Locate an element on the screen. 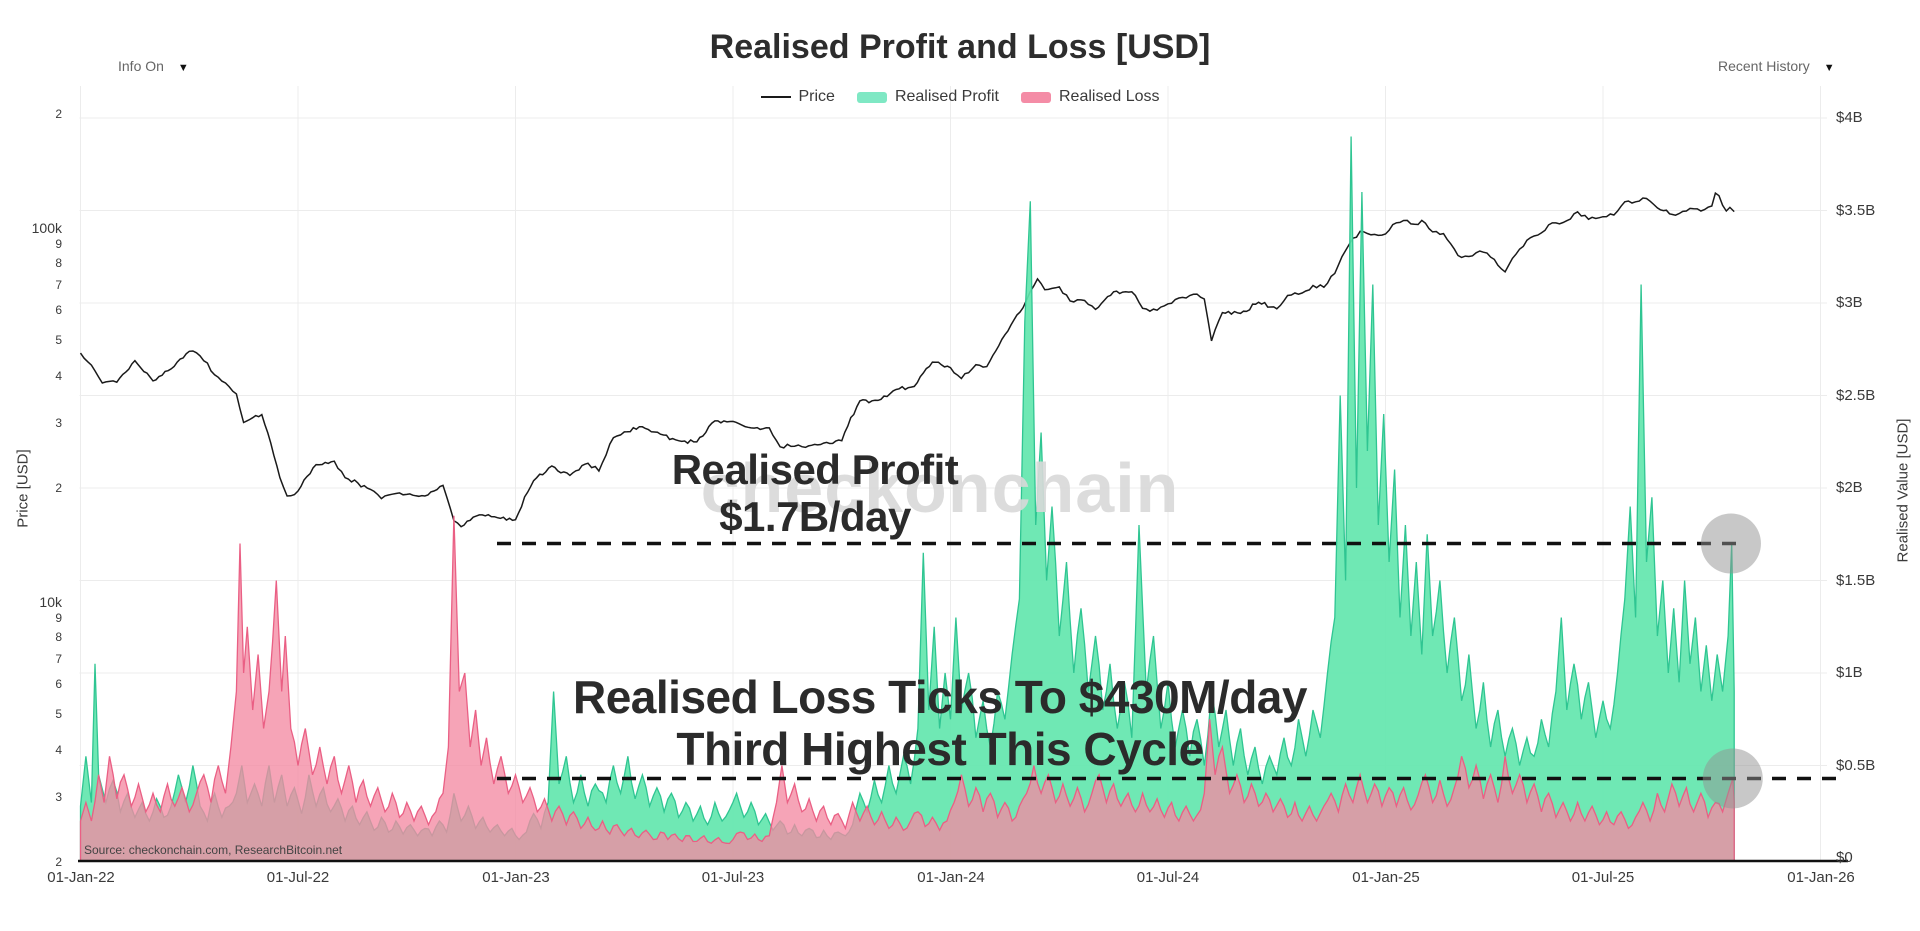 This screenshot has height=931, width=1920. x-tick-label: 01-Jul-23 is located at coordinates (733, 877).